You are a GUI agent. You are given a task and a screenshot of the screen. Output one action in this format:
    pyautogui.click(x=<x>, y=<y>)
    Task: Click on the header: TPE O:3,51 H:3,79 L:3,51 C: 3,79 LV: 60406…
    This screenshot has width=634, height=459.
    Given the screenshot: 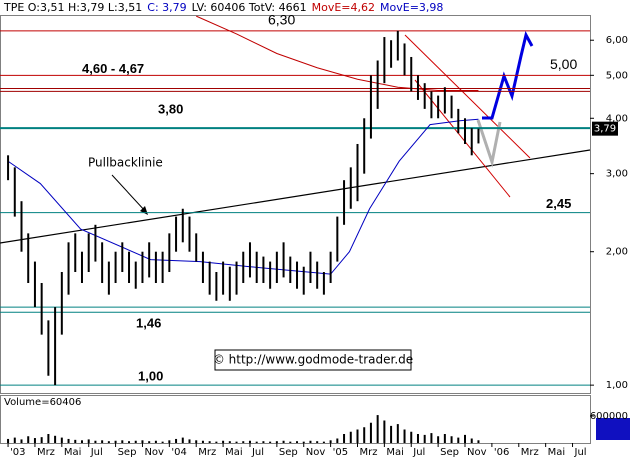 What is the action you would take?
    pyautogui.click(x=223, y=7)
    